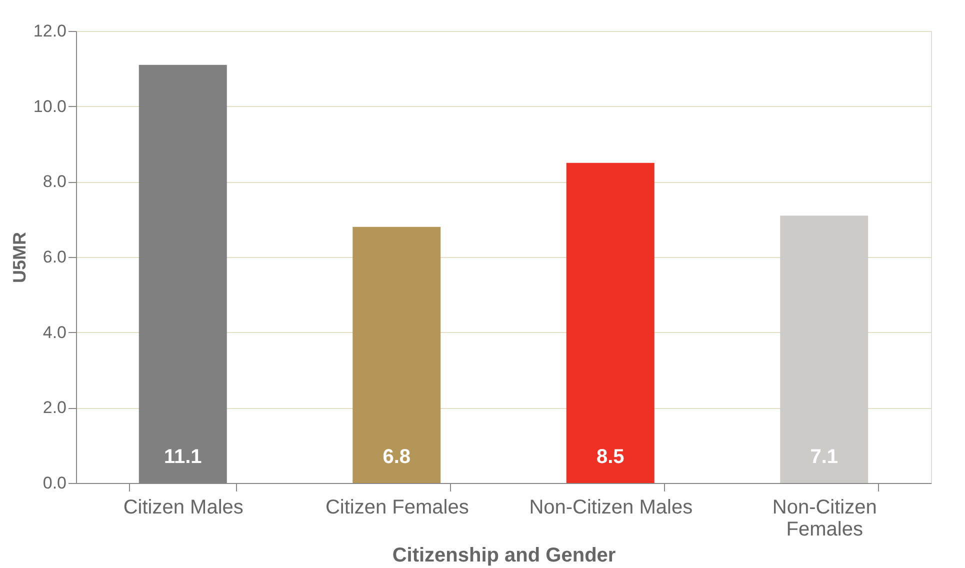  Describe the element at coordinates (54, 182) in the screenshot. I see `y-tick-label: 8.0` at that location.